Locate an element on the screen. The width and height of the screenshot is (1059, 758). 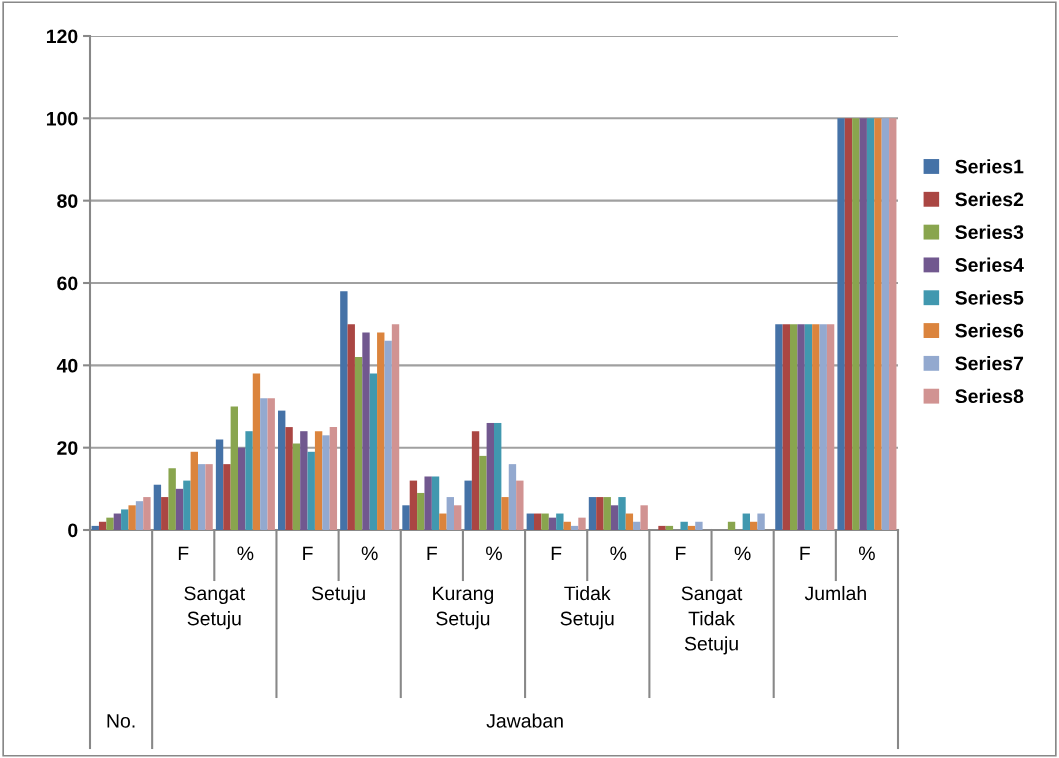
y-tick-label: 60 is located at coordinates (67, 283).